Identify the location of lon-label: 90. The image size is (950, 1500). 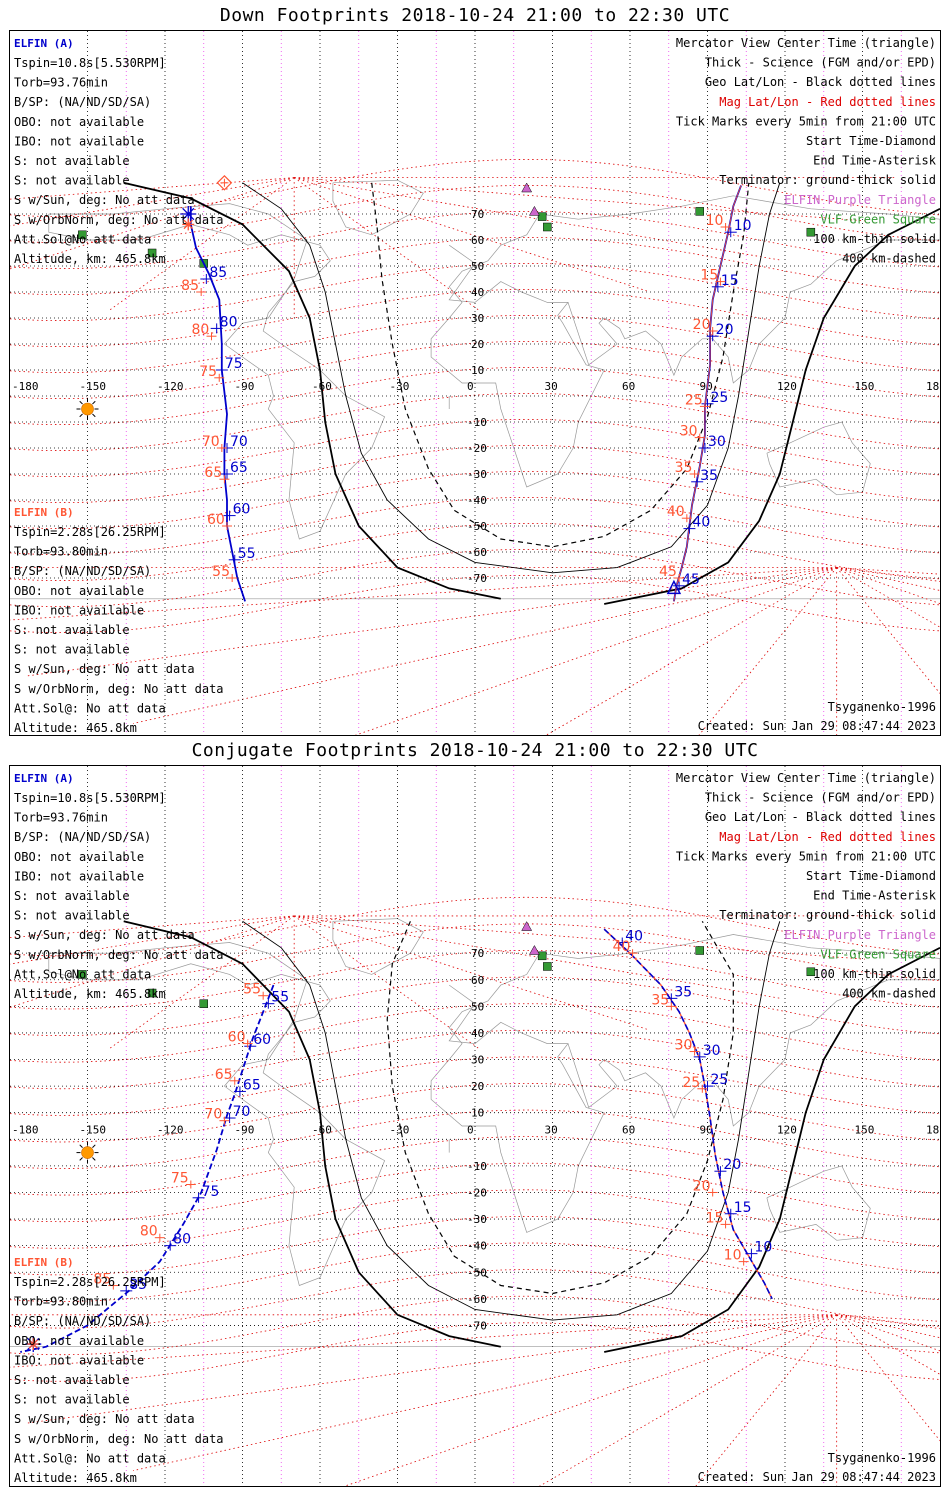
(706, 386).